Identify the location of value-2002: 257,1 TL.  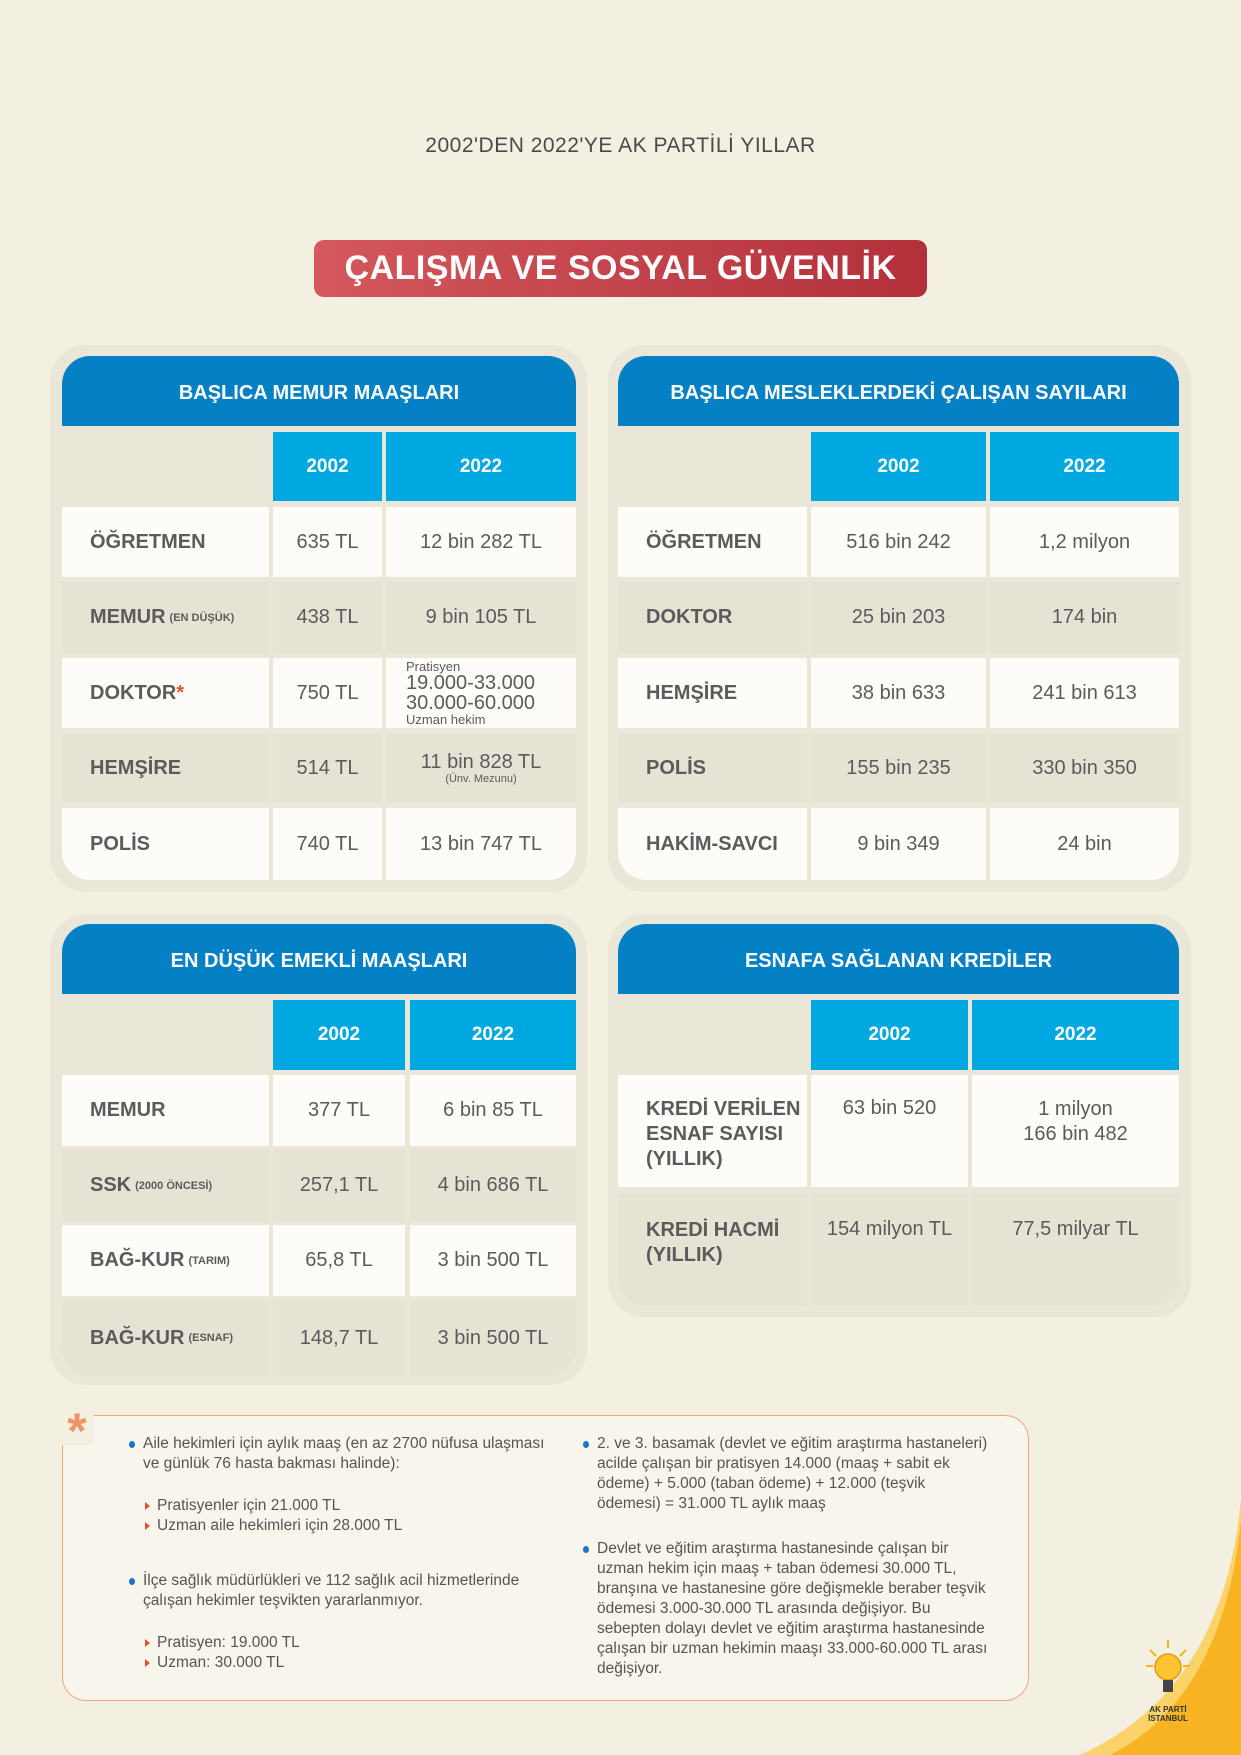
(339, 1185).